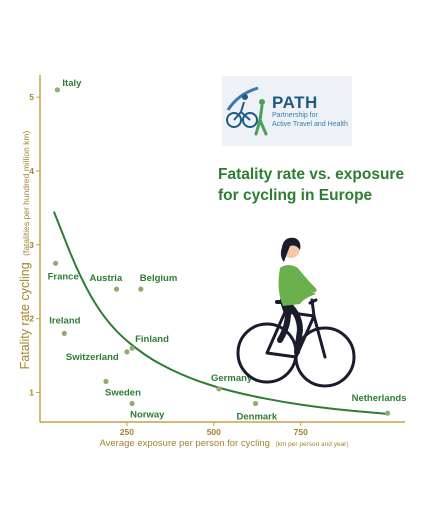 This screenshot has height=522, width=430. I want to click on y-tick-label: 2, so click(31, 319).